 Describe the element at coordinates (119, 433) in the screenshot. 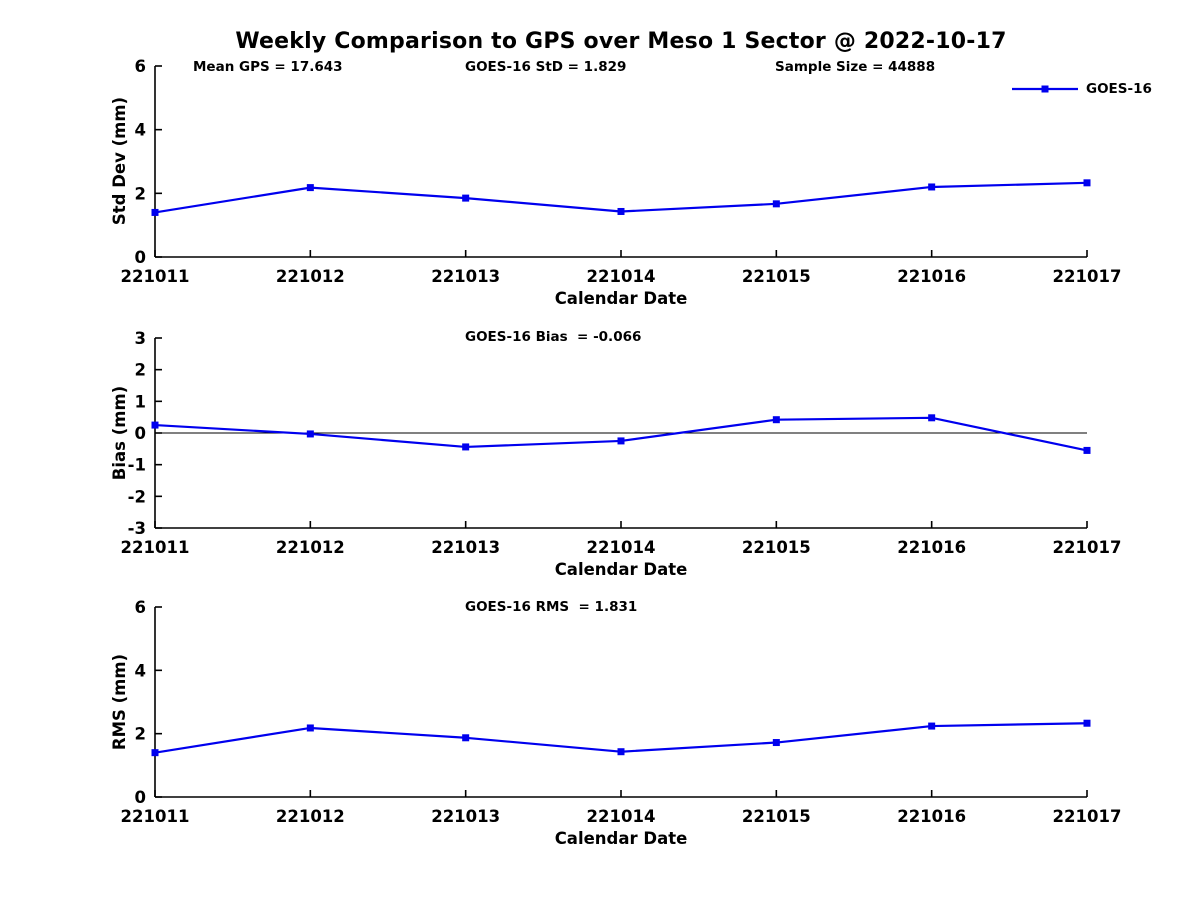

I see `bias-y-axis-label: Bias (mm)` at that location.